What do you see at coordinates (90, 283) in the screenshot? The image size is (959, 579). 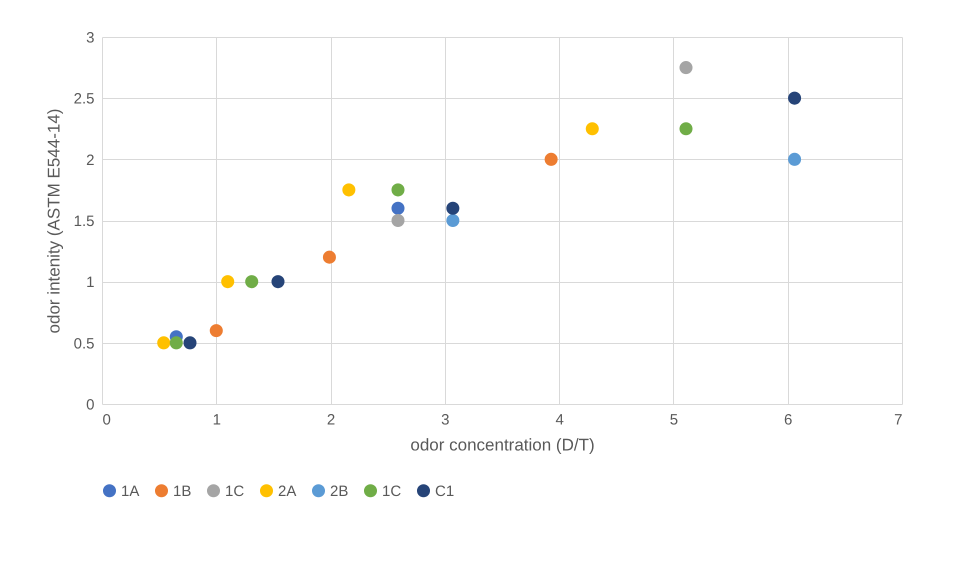 I see `y-tick-label: 1` at bounding box center [90, 283].